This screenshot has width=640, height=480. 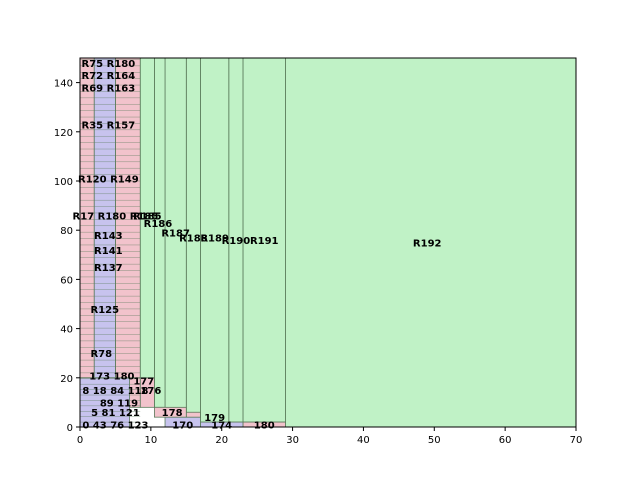 What do you see at coordinates (175, 234) in the screenshot?
I see `rect-label-r187: R187` at bounding box center [175, 234].